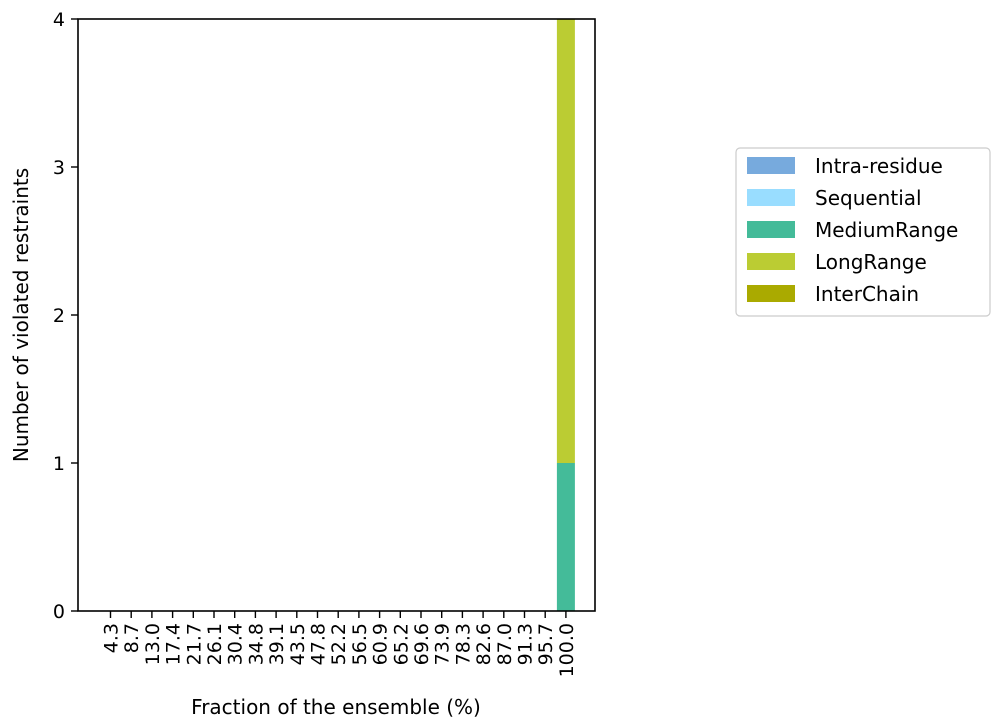 This screenshot has width=992, height=719. Describe the element at coordinates (59, 464) in the screenshot. I see `y-tick-label: 1` at that location.